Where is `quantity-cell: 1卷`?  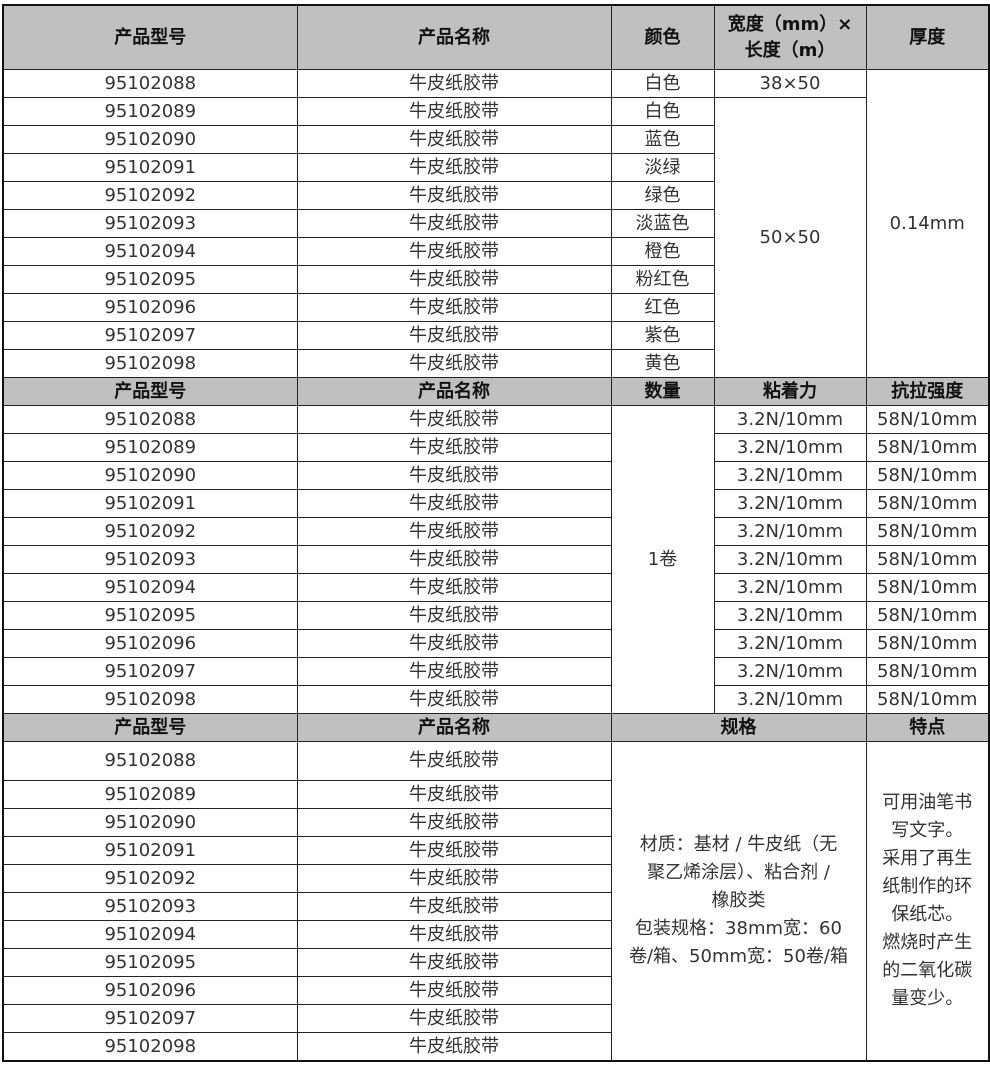
quantity-cell: 1卷 is located at coordinates (662, 559).